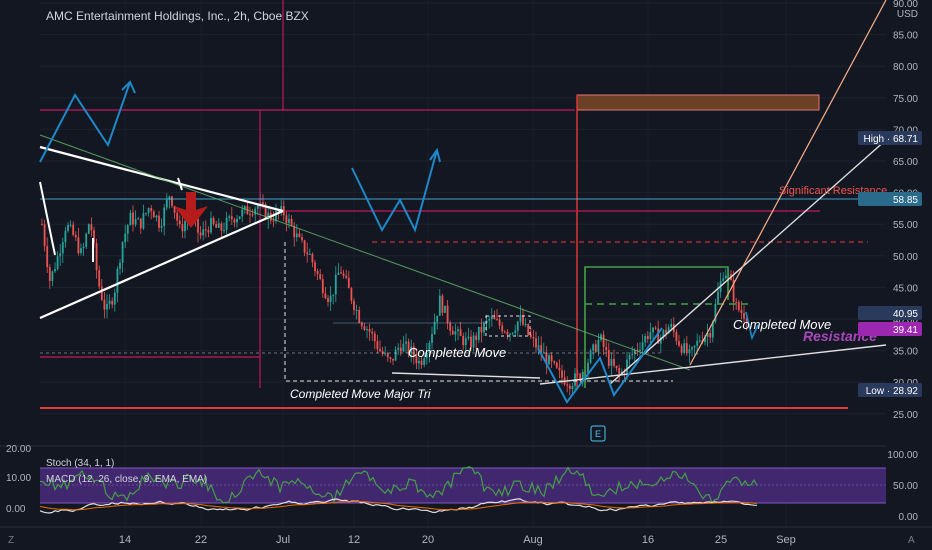 The width and height of the screenshot is (932, 550). I want to click on macd-tick-label: 0.00, so click(16, 509).